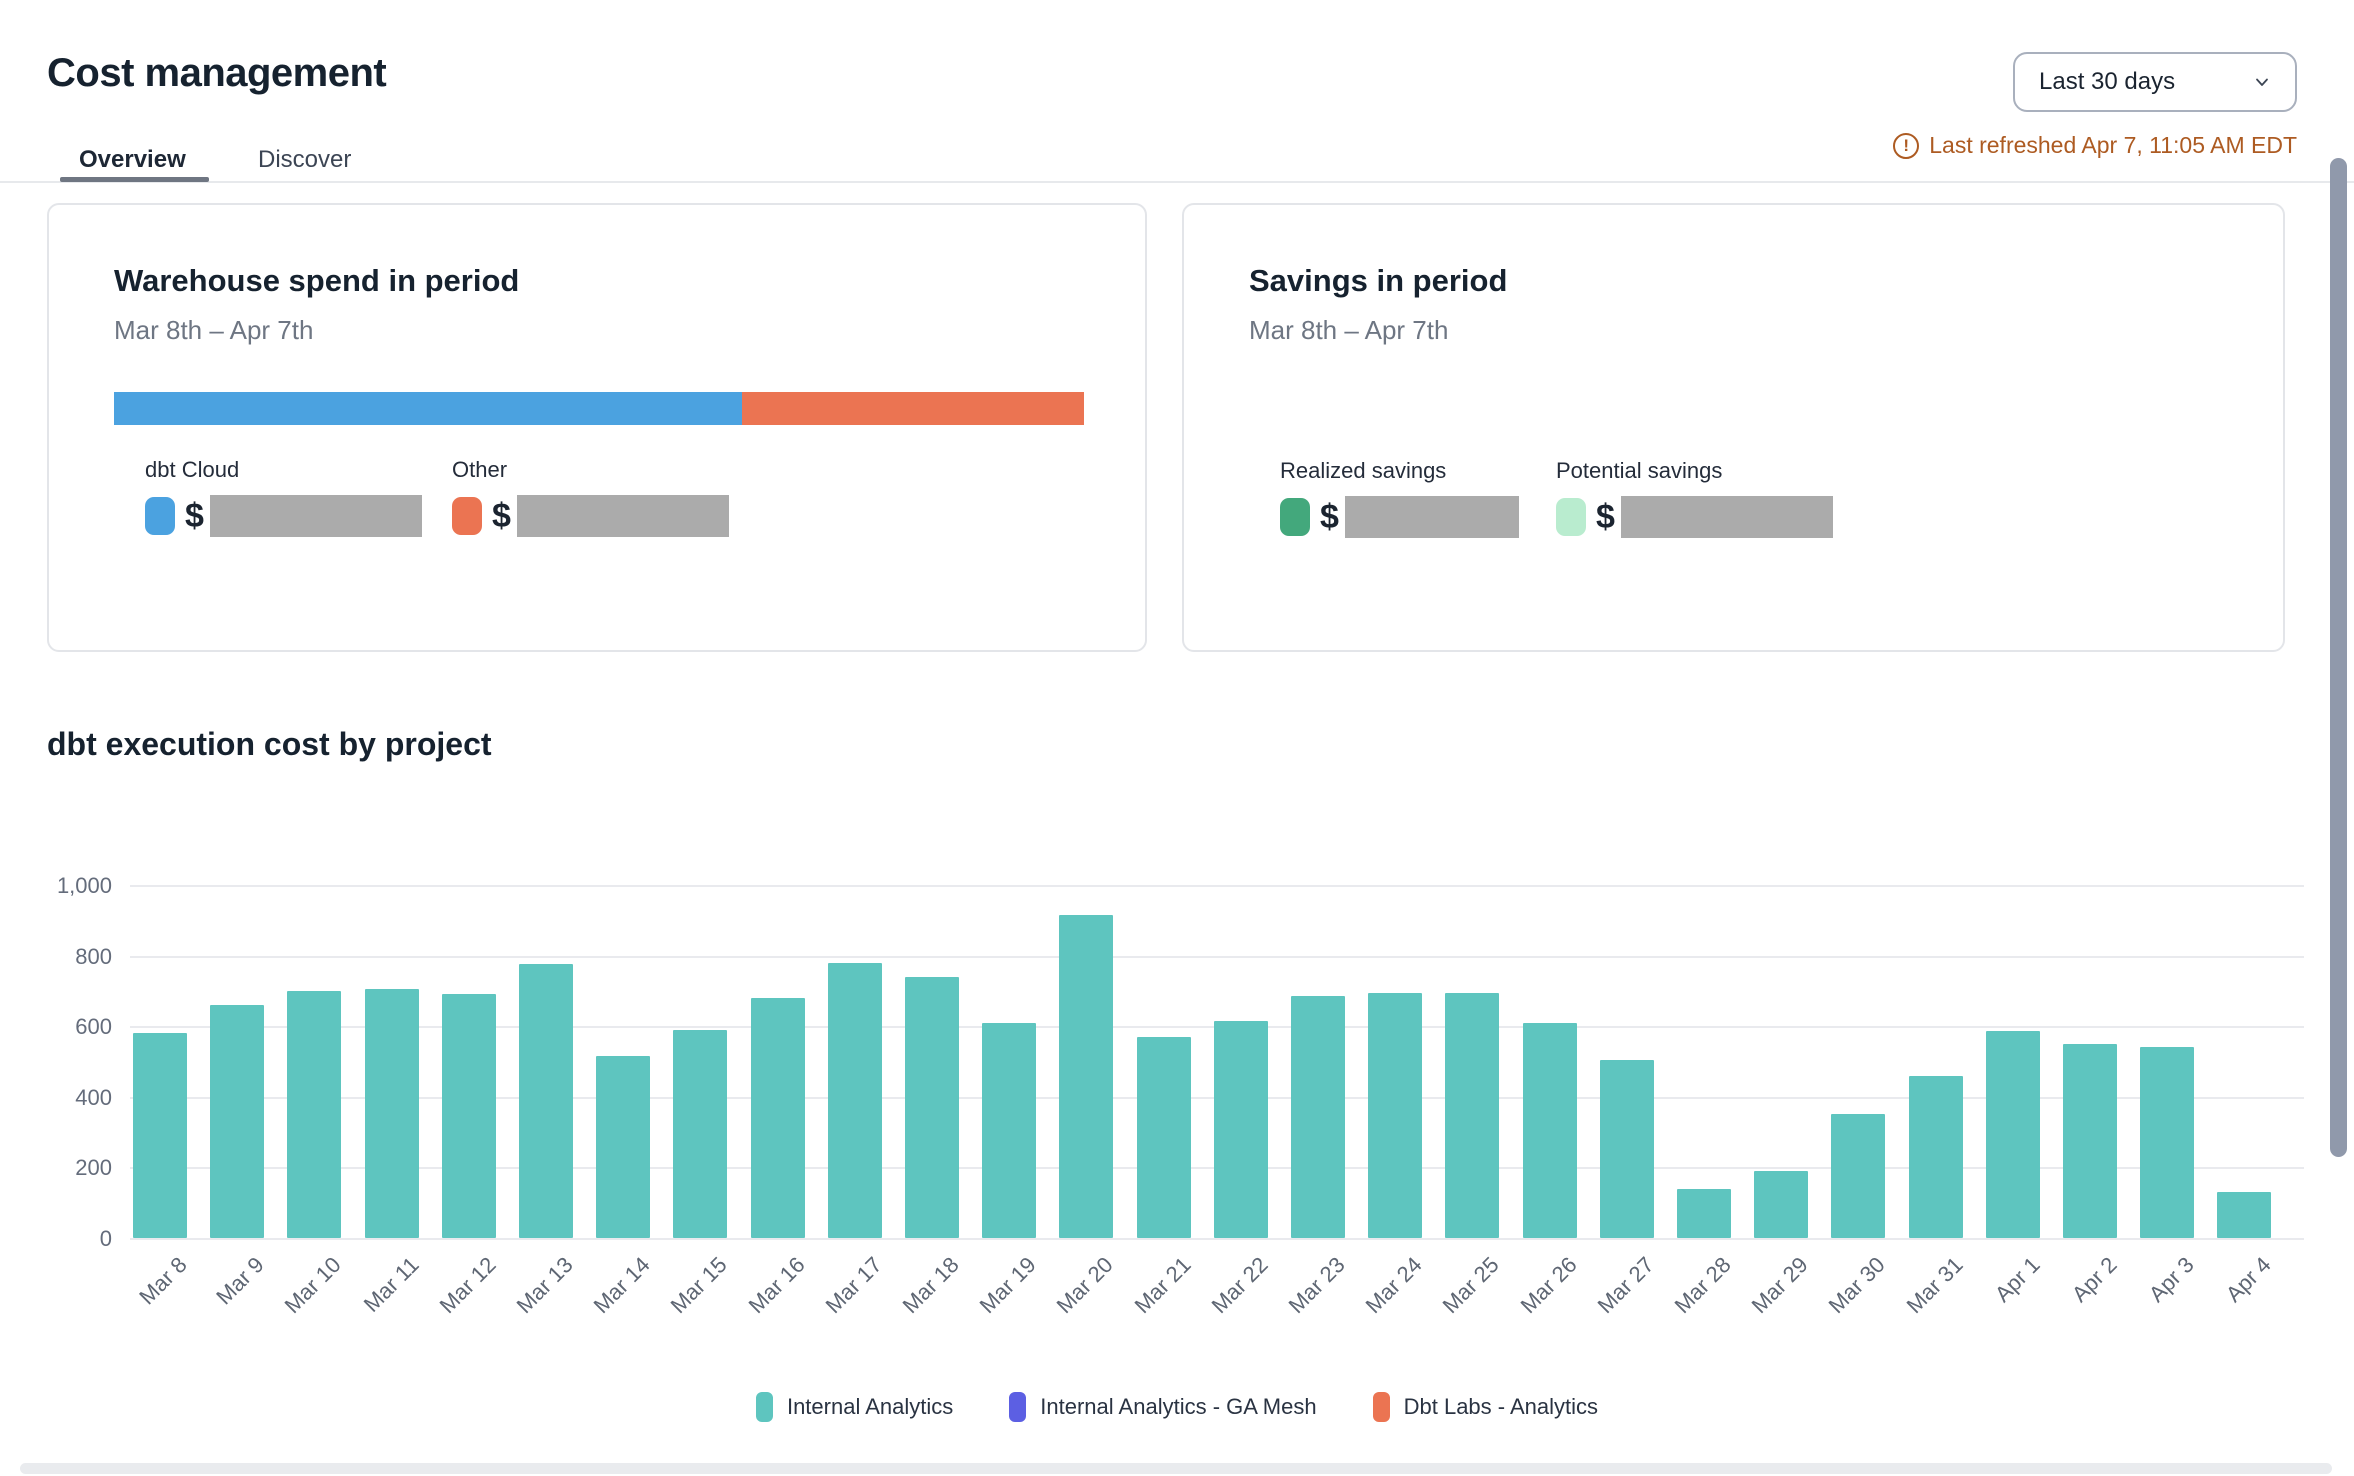 This screenshot has height=1476, width=2354. I want to click on warning-icon: !, so click(1906, 145).